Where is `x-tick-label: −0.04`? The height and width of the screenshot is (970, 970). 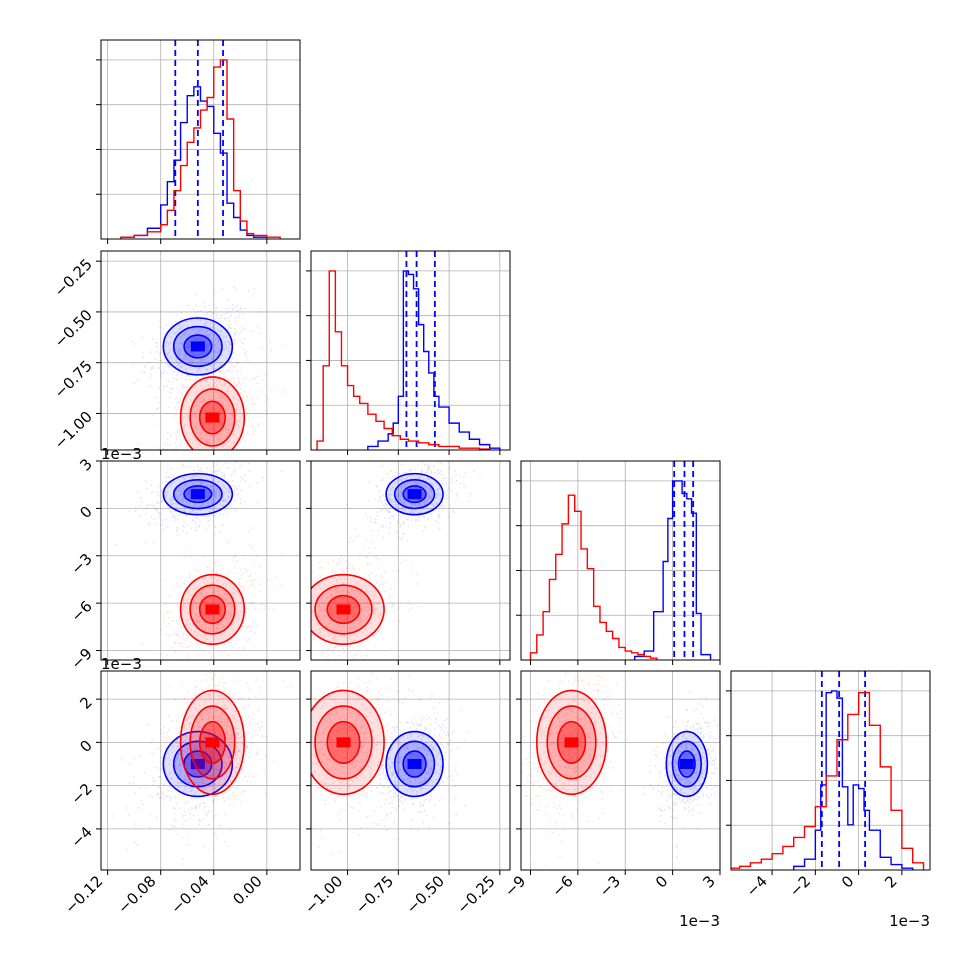 x-tick-label: −0.04 is located at coordinates (189, 894).